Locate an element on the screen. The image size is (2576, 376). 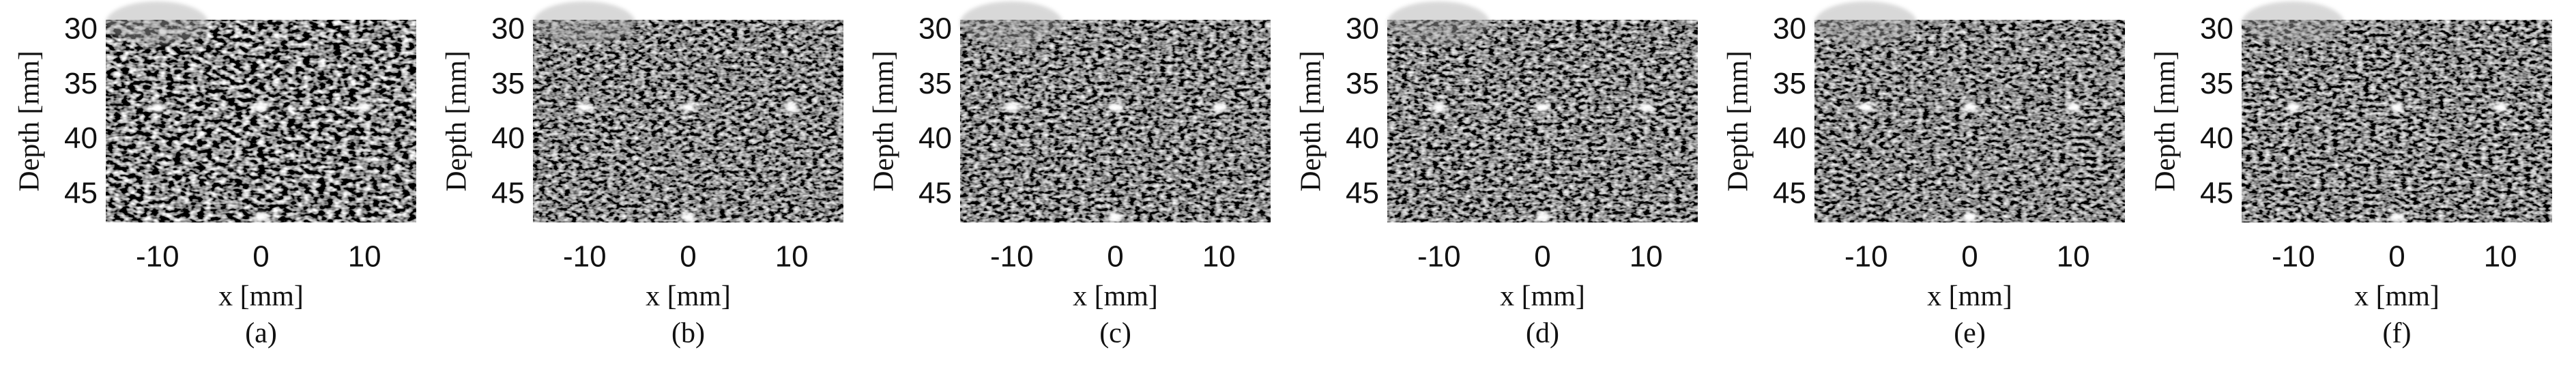
panel-caption: (c) is located at coordinates (1115, 333).